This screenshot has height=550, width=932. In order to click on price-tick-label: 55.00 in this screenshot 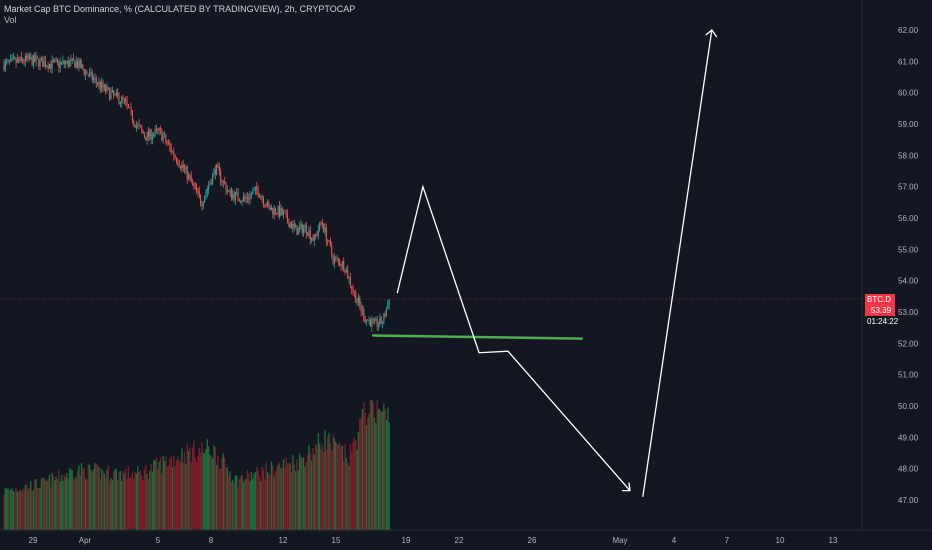, I will do `click(908, 249)`.